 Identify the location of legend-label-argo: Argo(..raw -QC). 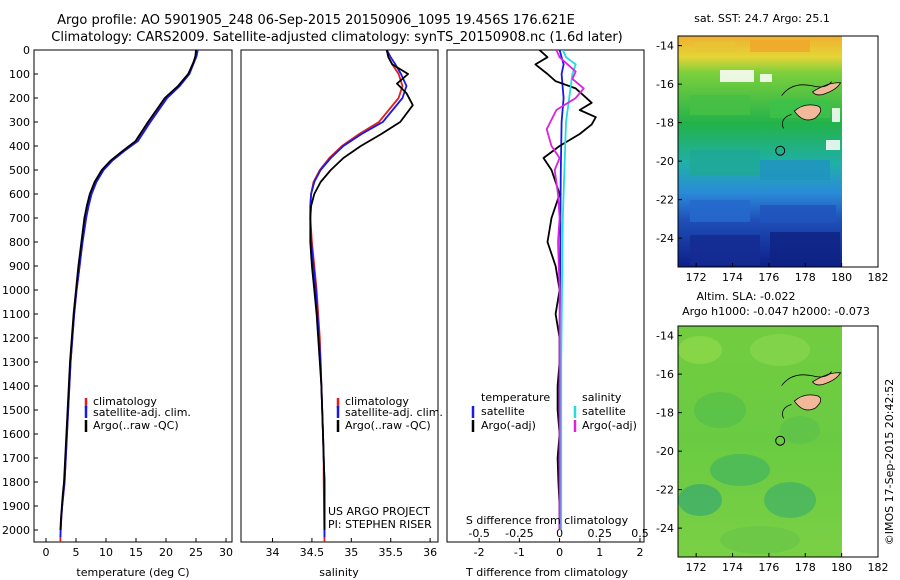
(136, 425).